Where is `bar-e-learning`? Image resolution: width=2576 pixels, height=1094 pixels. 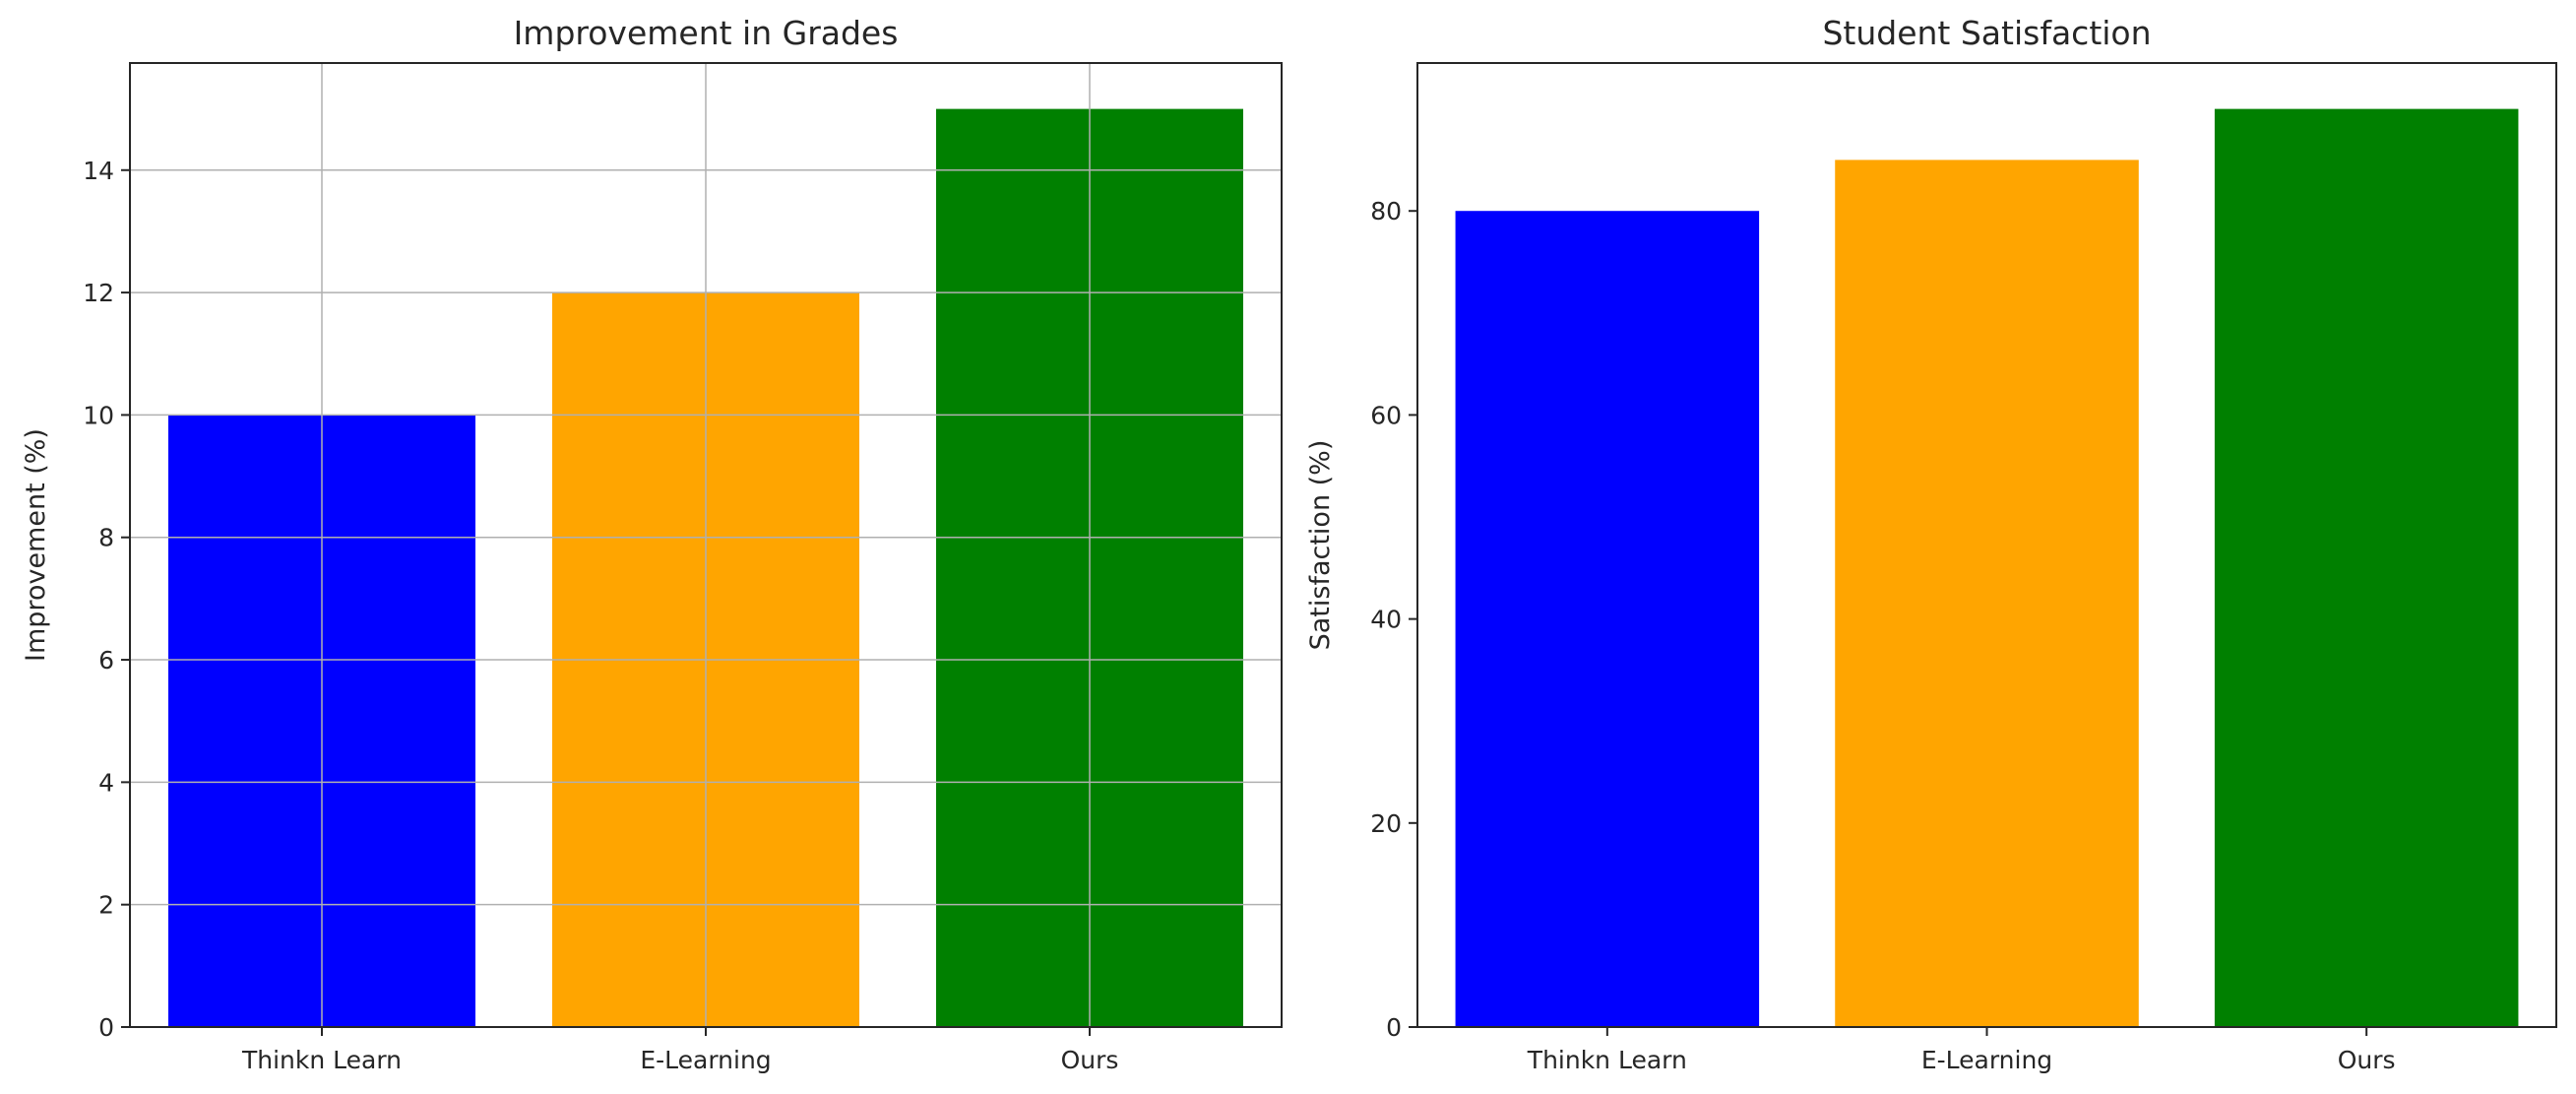 bar-e-learning is located at coordinates (1987, 594).